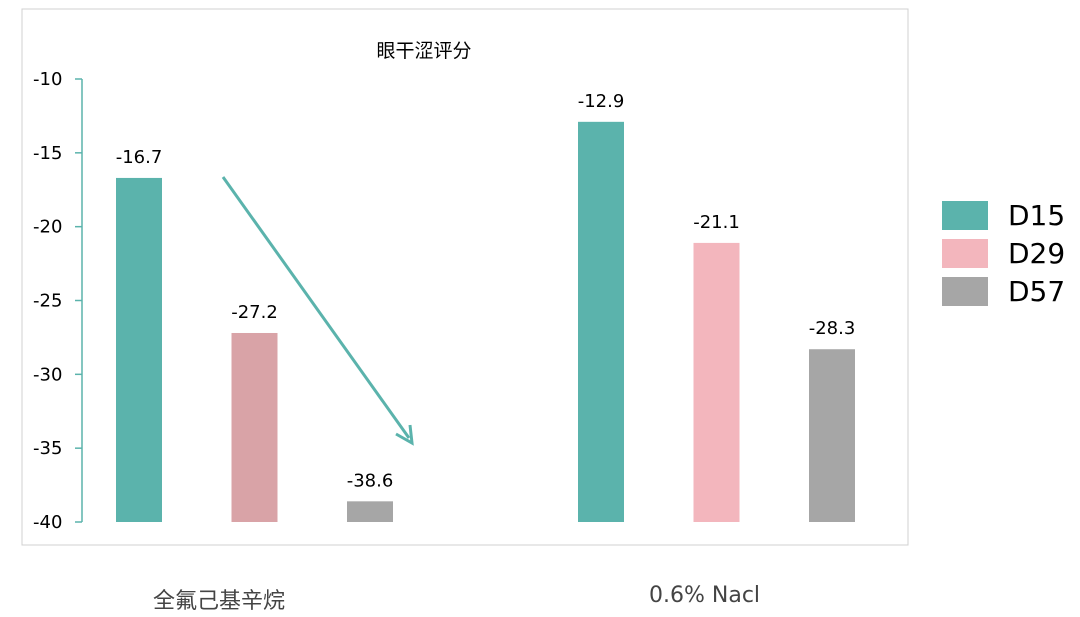 The width and height of the screenshot is (1080, 617). What do you see at coordinates (47, 79) in the screenshot?
I see `y-tick-label: -10` at bounding box center [47, 79].